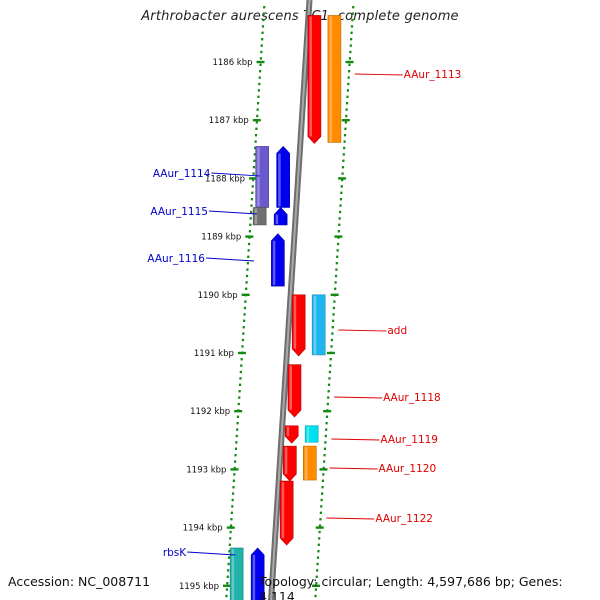  I want to click on gene-label: AAur_1115, so click(179, 212).